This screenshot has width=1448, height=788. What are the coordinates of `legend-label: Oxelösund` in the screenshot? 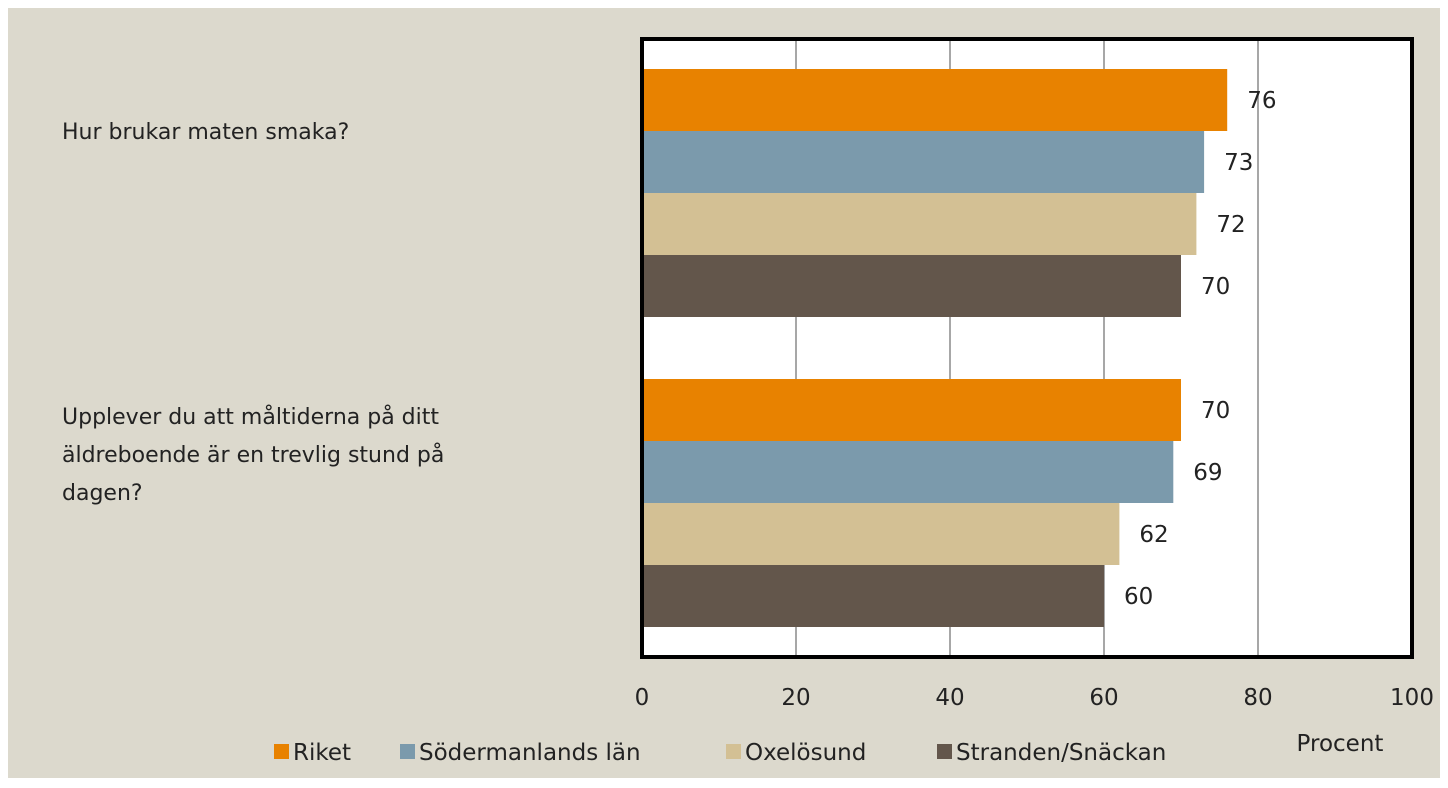 It's located at (805, 753).